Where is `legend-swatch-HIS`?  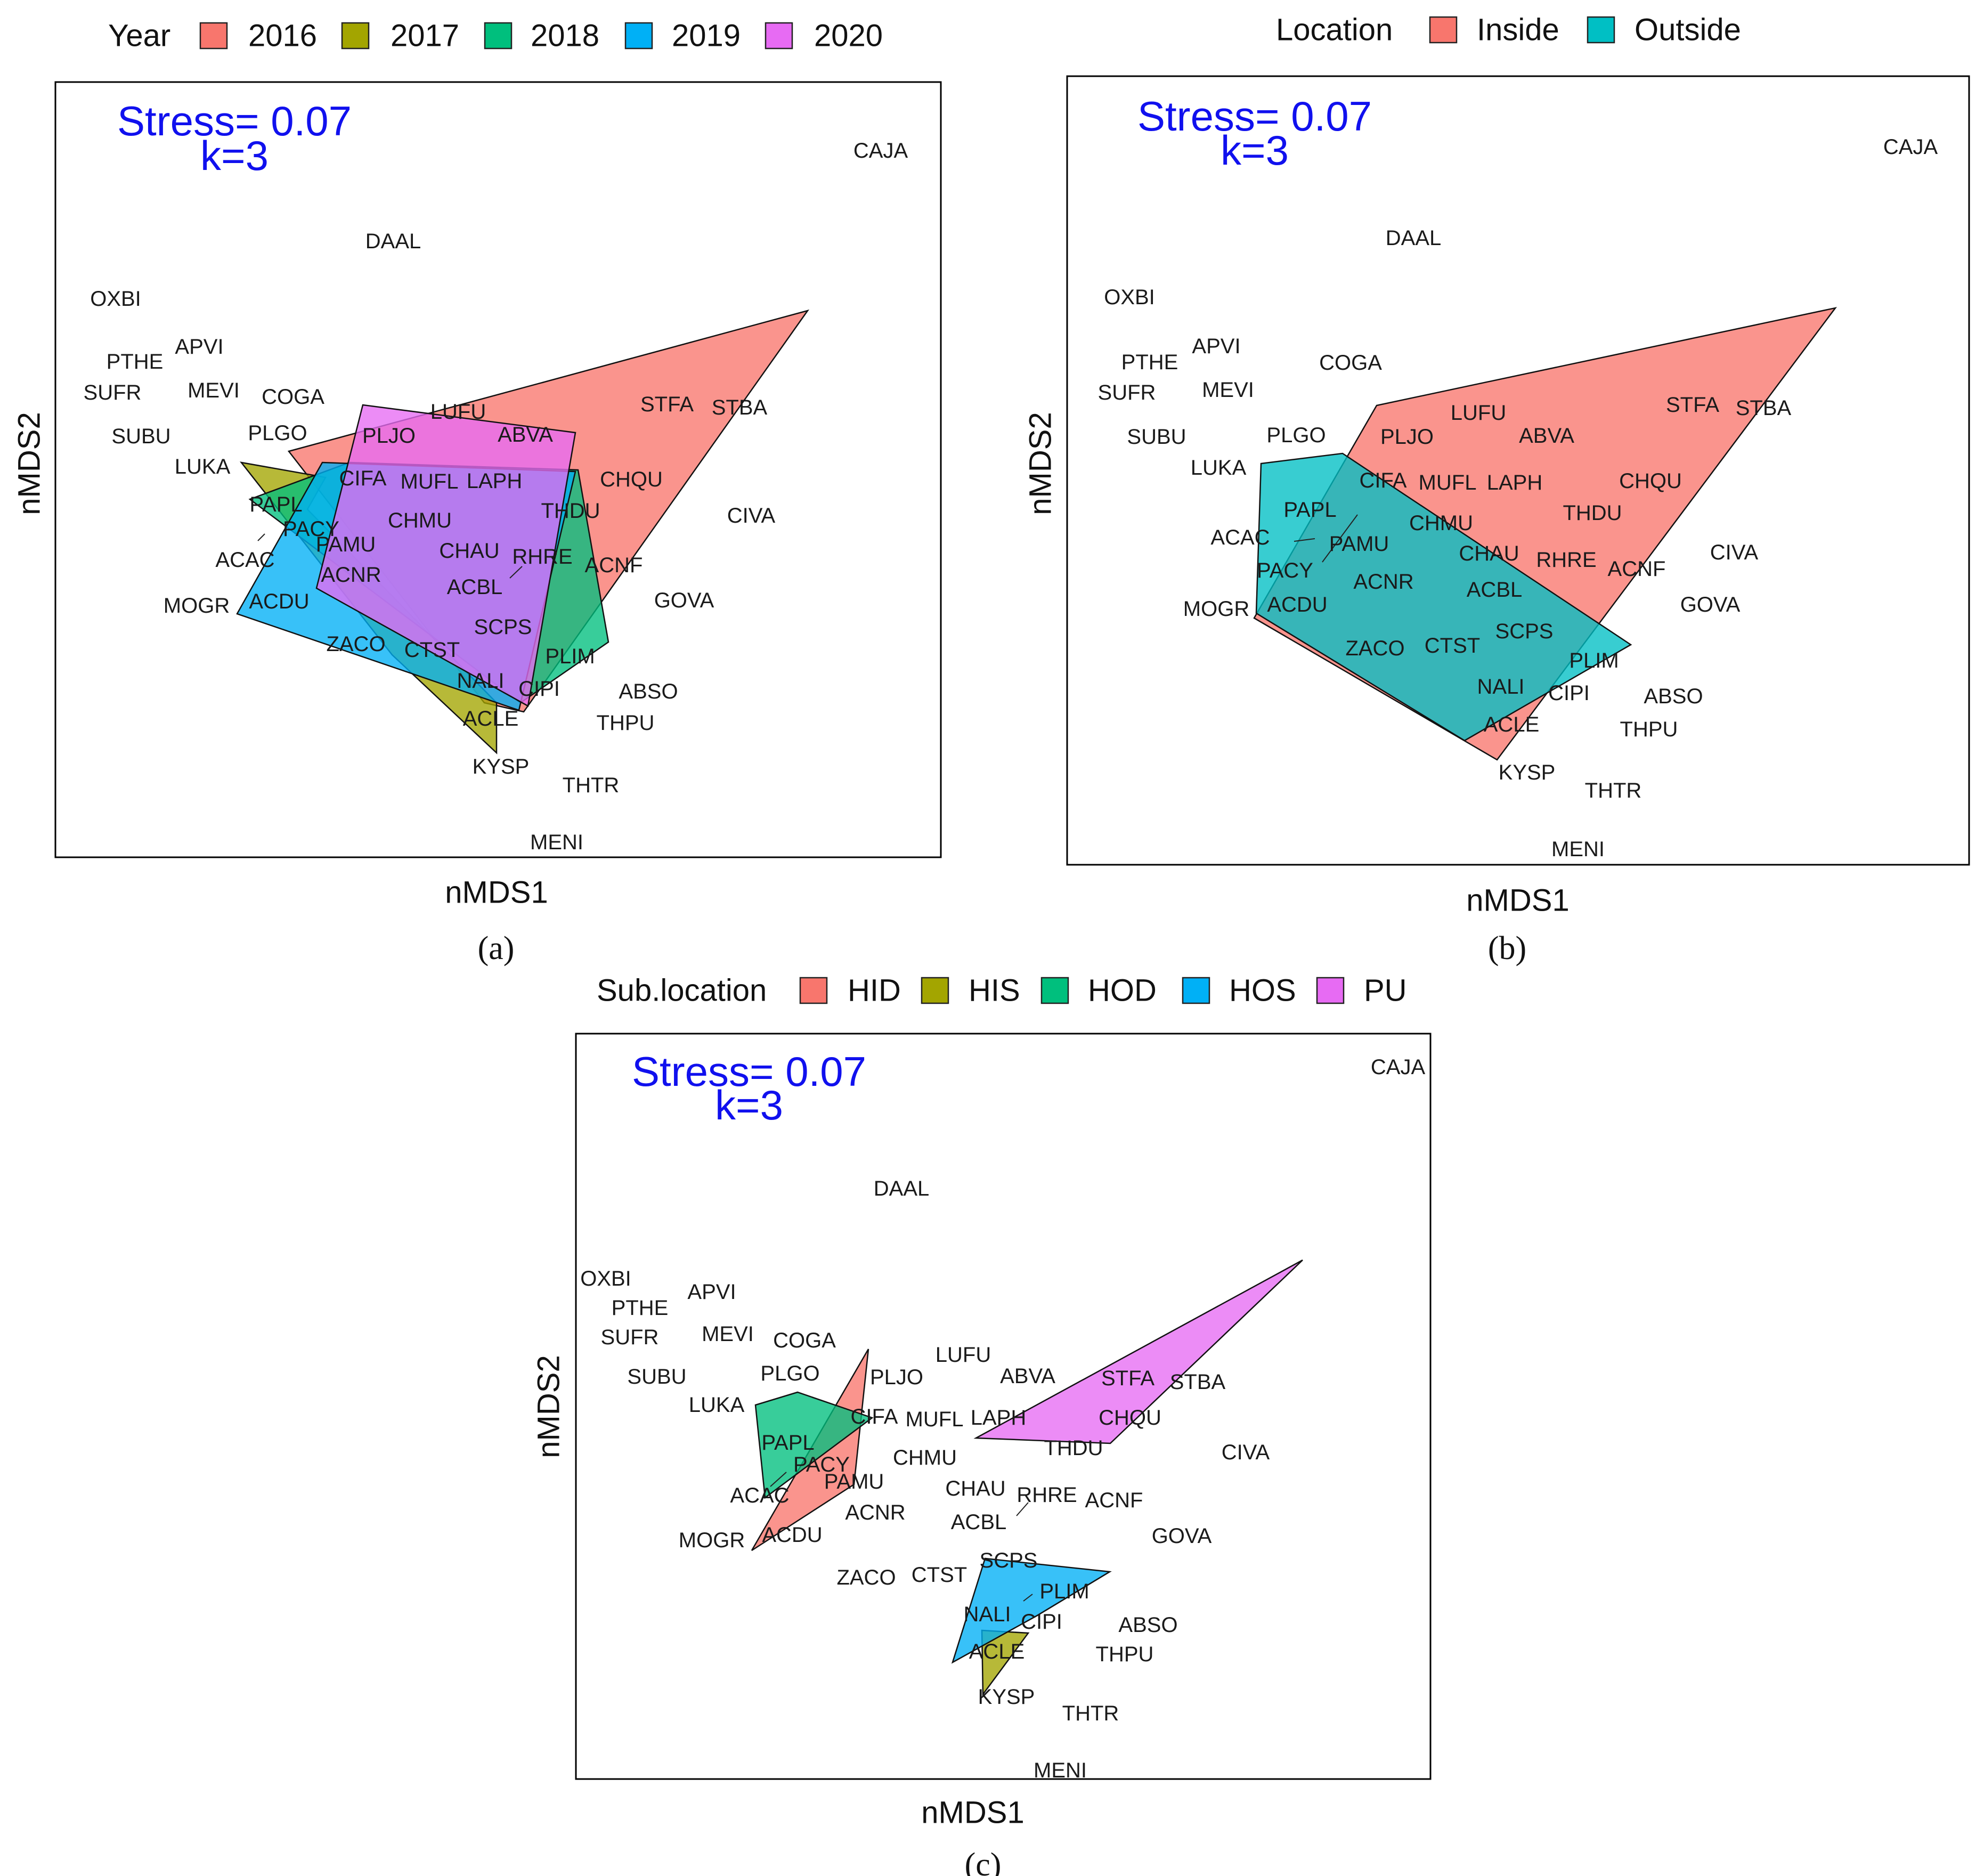 legend-swatch-HIS is located at coordinates (935, 991).